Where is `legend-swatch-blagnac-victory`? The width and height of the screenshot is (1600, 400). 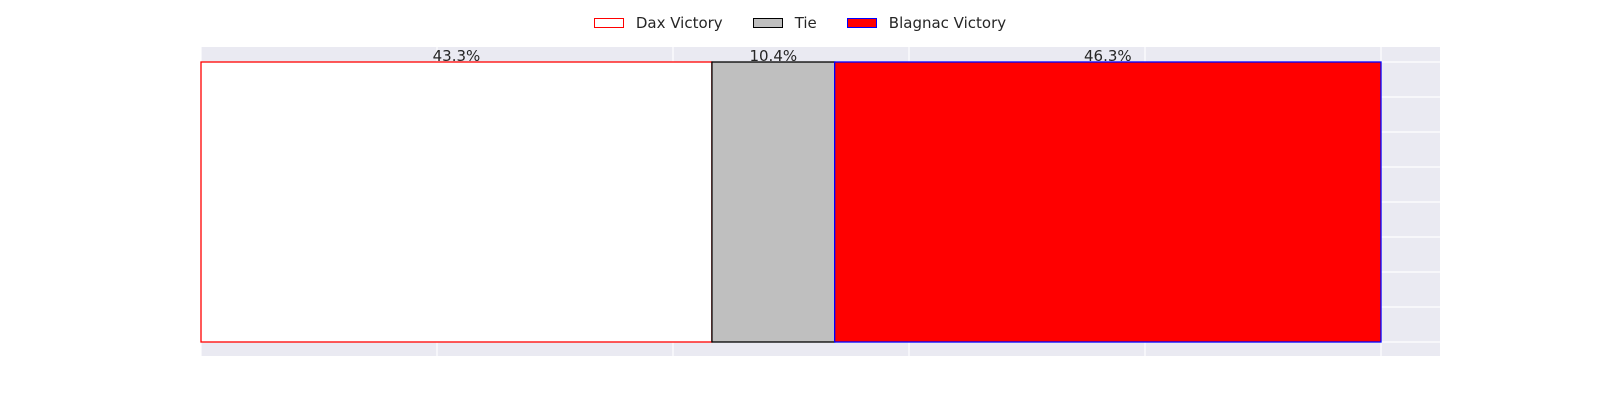
legend-swatch-blagnac-victory is located at coordinates (861, 23).